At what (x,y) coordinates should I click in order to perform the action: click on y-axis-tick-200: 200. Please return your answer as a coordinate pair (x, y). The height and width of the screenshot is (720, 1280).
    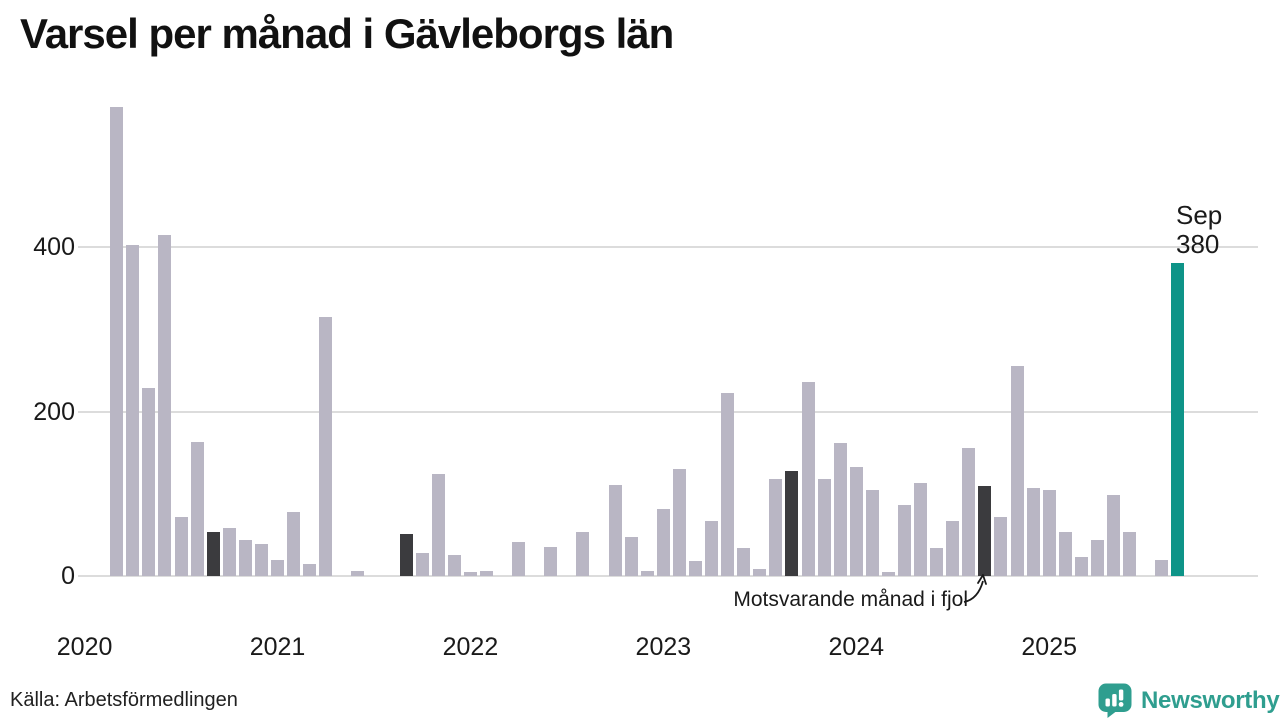
    Looking at the image, I should click on (54, 411).